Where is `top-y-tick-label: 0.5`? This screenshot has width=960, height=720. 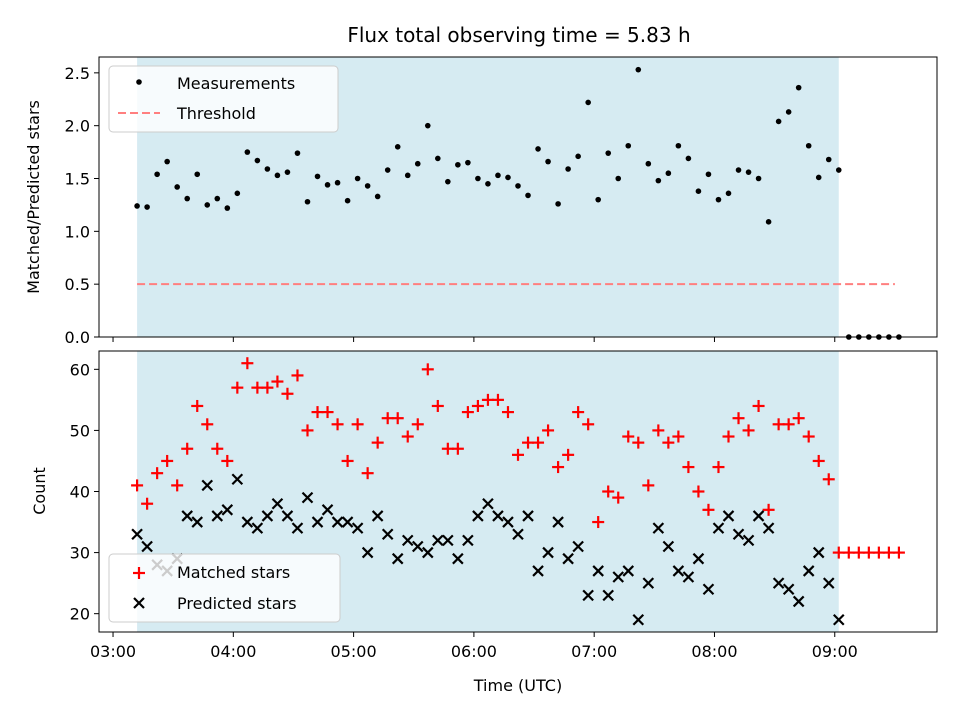
top-y-tick-label: 0.5 is located at coordinates (77, 284).